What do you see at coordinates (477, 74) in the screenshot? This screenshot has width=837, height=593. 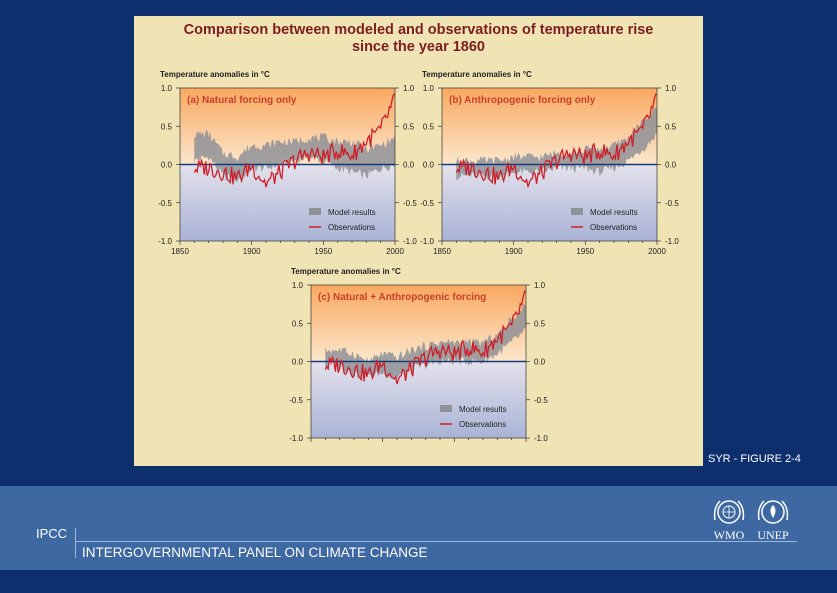 I see `chart-b-ylabel: Temperature anomalies in °C` at bounding box center [477, 74].